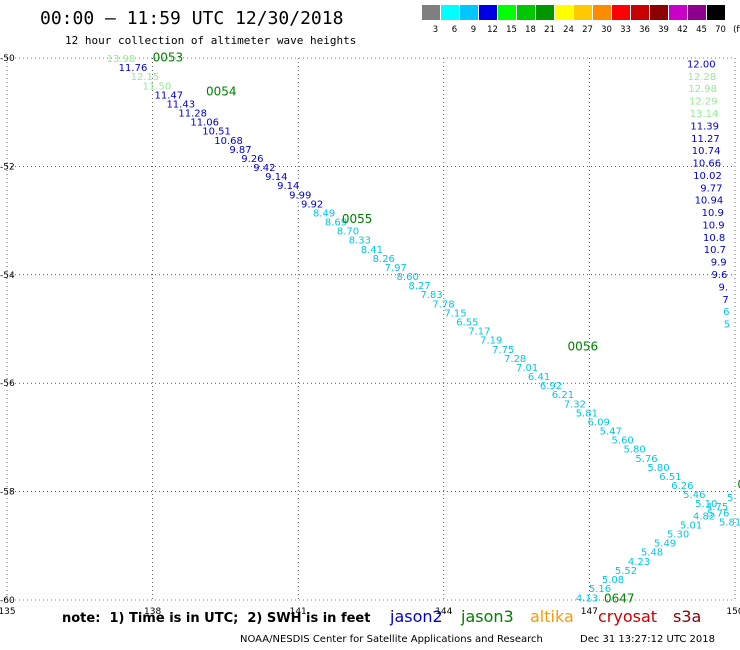 Image resolution: width=740 pixels, height=650 pixels. What do you see at coordinates (221, 92) in the screenshot?
I see `pass-label: 0054` at bounding box center [221, 92].